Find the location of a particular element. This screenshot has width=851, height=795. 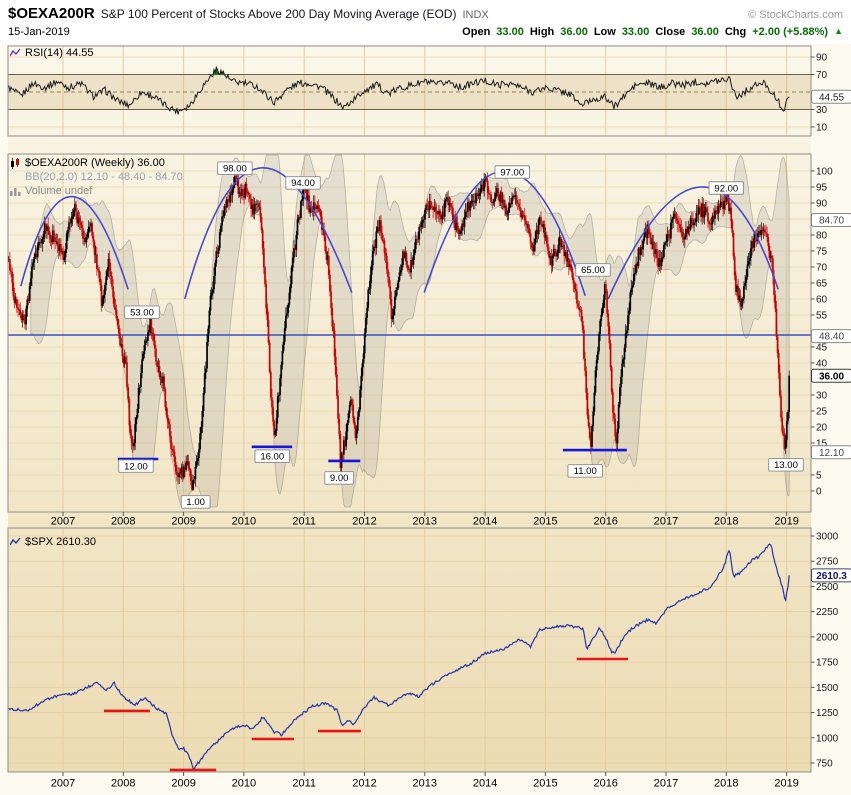

x-axis-year-label: 2019 is located at coordinates (786, 784).